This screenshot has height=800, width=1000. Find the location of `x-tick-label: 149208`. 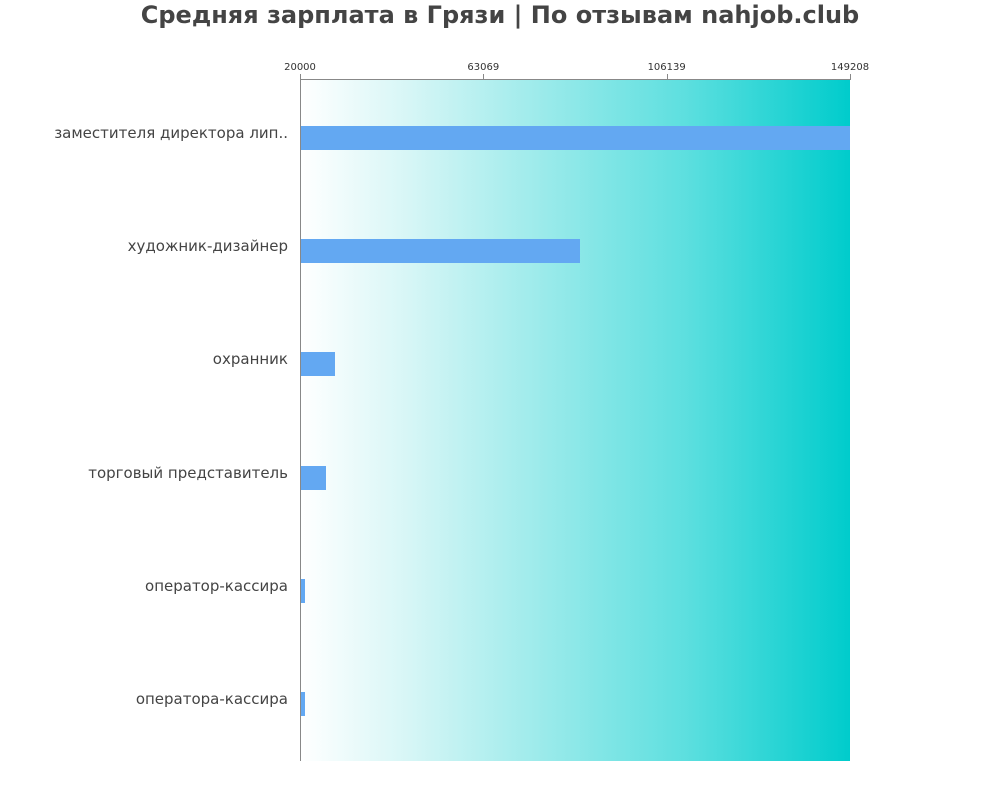

x-tick-label: 149208 is located at coordinates (850, 67).